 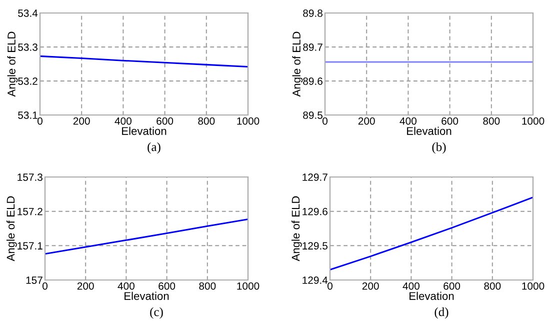 I want to click on y-tick-label: 157.1, so click(x=30, y=246).